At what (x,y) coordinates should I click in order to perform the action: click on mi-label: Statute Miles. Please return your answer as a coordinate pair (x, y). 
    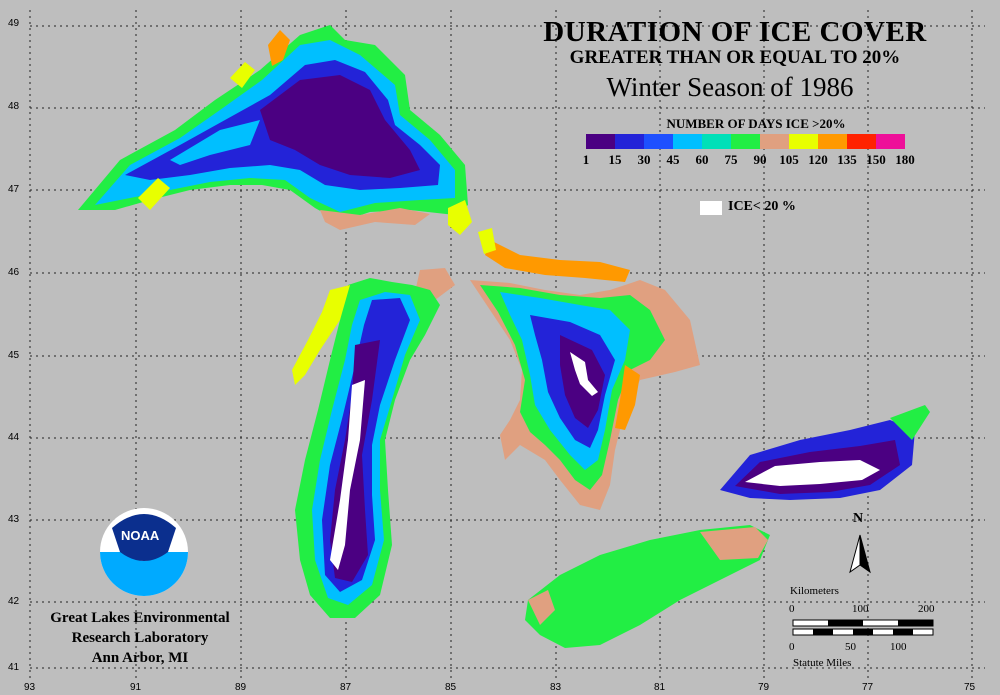
    Looking at the image, I should click on (822, 663).